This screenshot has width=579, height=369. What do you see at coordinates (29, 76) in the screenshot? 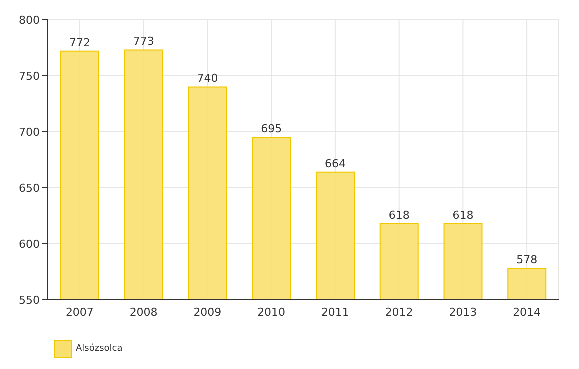
I see `y-tick-label: 750` at bounding box center [29, 76].